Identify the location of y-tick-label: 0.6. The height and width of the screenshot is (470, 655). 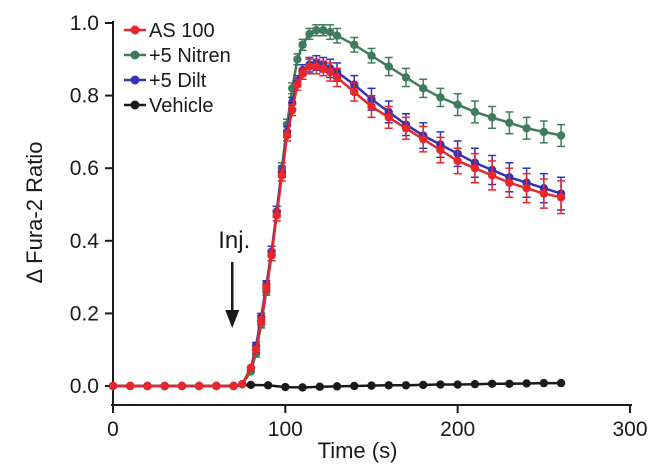
(84, 168).